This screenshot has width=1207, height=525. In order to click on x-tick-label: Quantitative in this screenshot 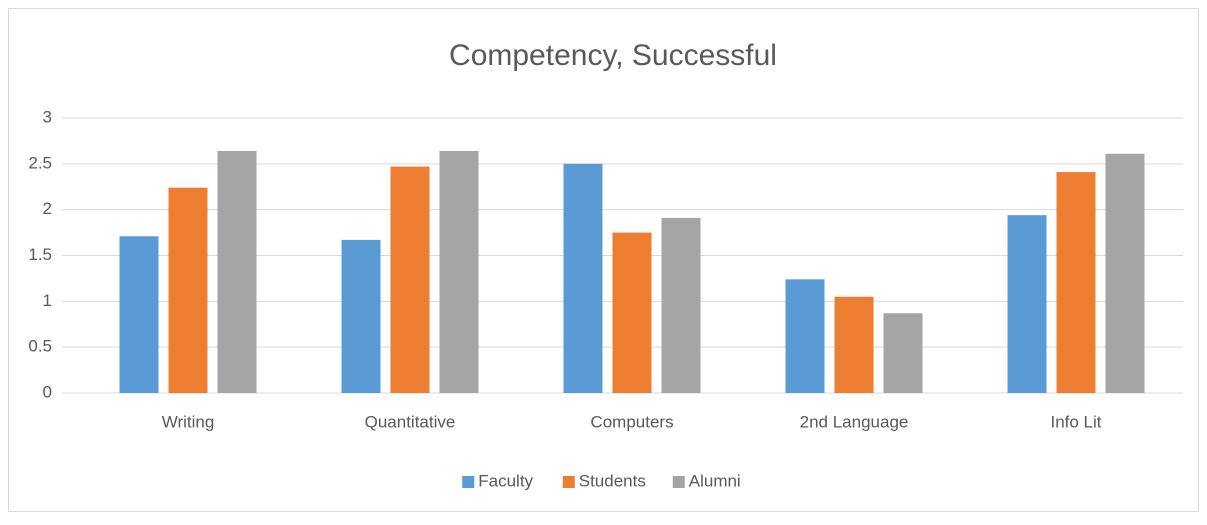, I will do `click(410, 421)`.